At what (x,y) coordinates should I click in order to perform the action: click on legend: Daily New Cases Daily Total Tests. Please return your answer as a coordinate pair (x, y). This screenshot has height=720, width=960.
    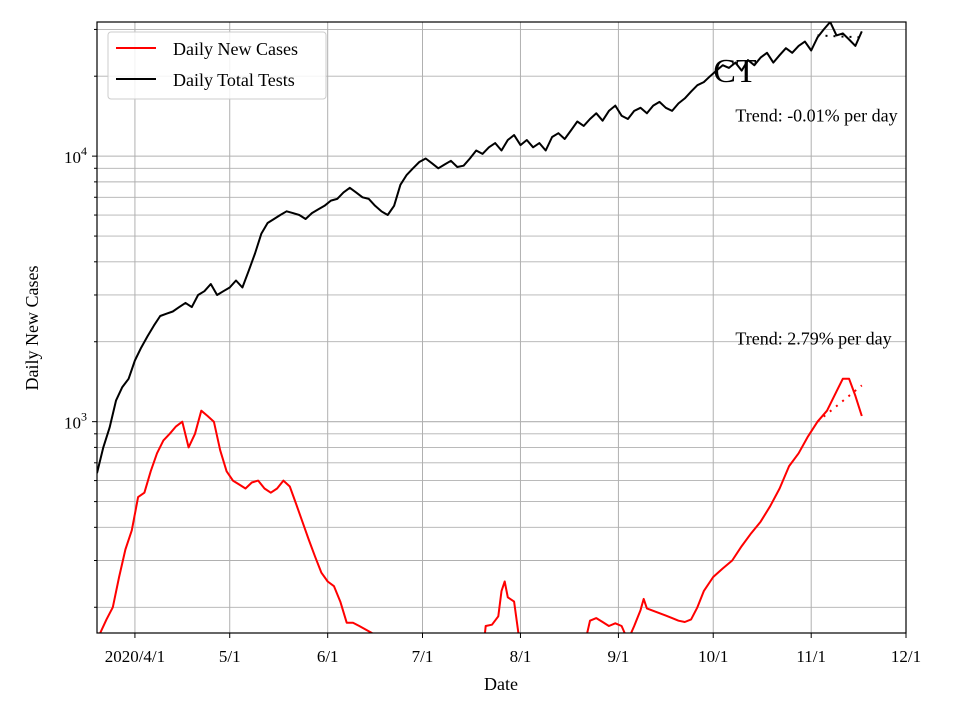
    Looking at the image, I should click on (217, 65).